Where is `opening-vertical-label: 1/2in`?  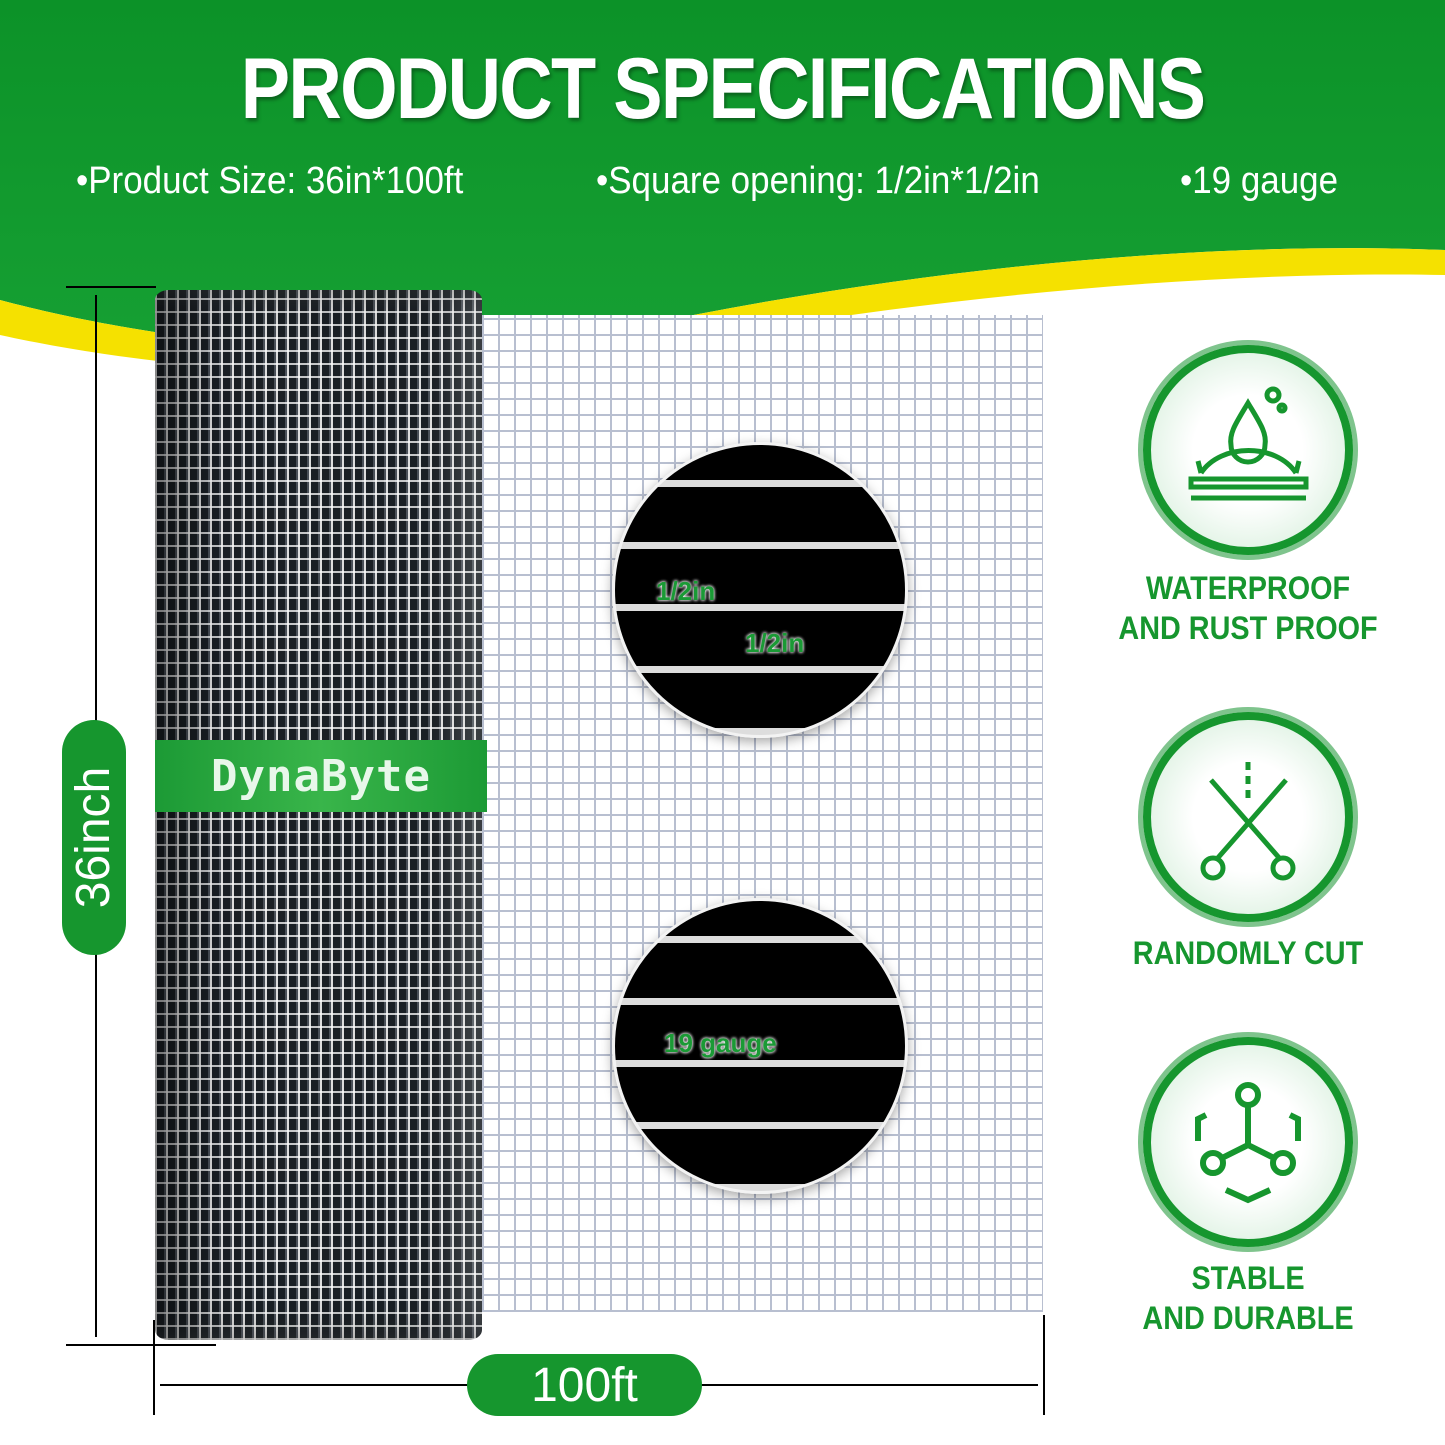
opening-vertical-label: 1/2in is located at coordinates (686, 591).